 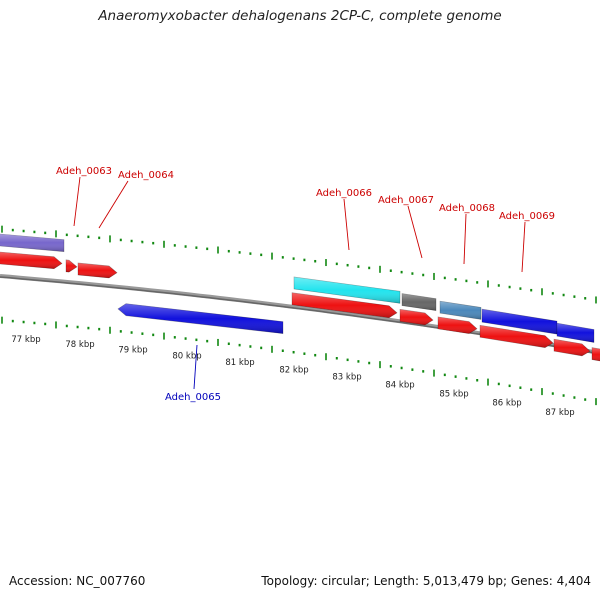 I want to click on gene-label: Adeh_0066, so click(x=344, y=193).